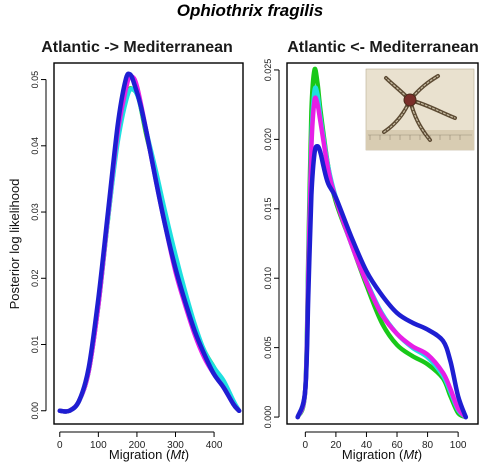 This screenshot has width=500, height=472. Describe the element at coordinates (268, 139) in the screenshot. I see `y-tick-label: 0.020` at that location.